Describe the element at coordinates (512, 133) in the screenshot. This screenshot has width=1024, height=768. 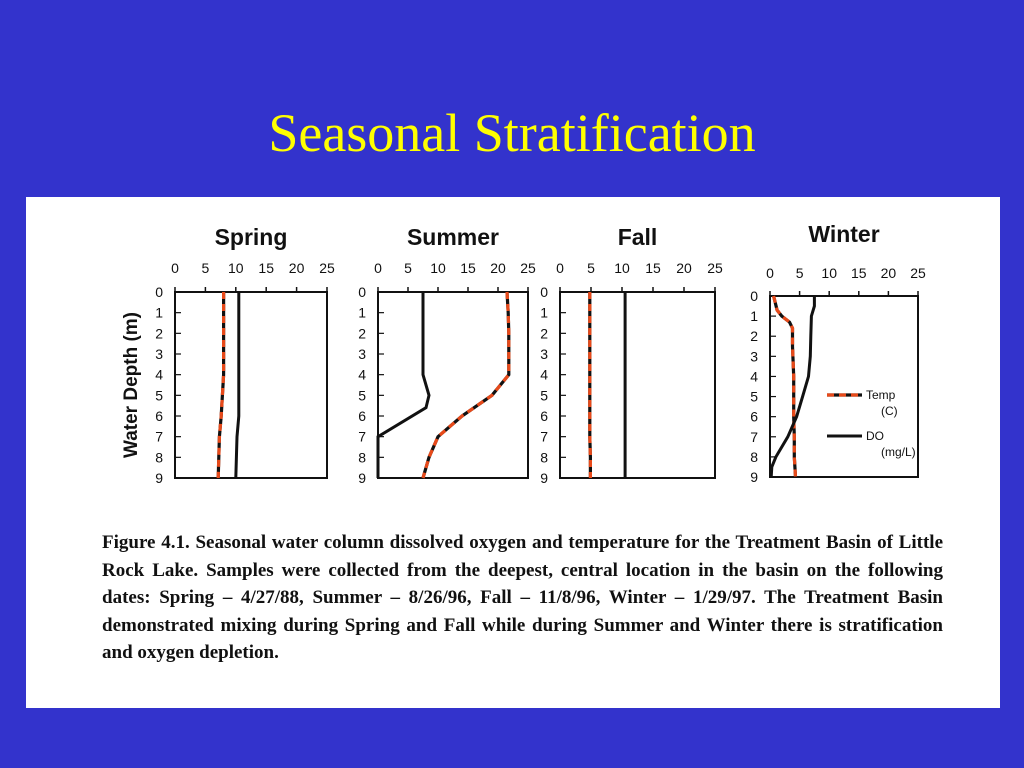
I see `slide-title: Seasonal Stratification` at that location.